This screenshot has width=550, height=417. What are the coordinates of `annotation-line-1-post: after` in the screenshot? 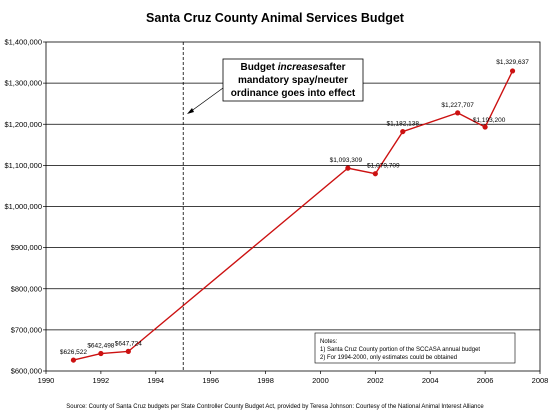 It's located at (335, 67).